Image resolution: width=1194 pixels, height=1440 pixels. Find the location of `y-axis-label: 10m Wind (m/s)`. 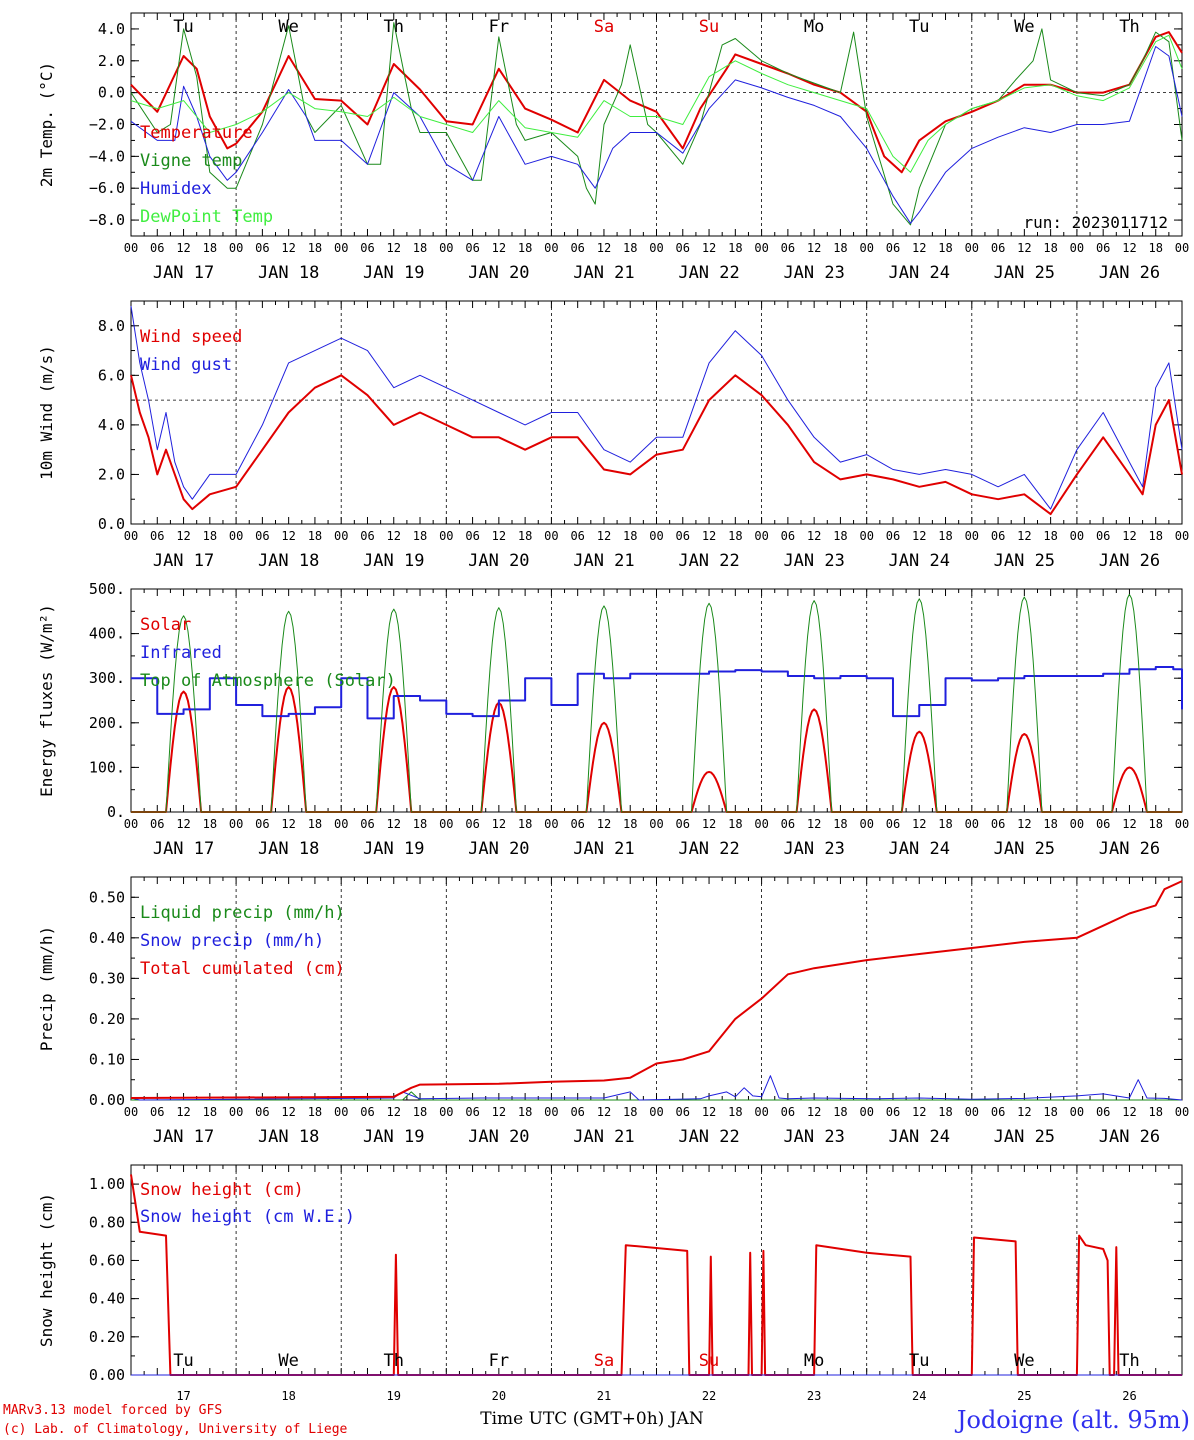

y-axis-label: 10m Wind (m/s) is located at coordinates (46, 412).